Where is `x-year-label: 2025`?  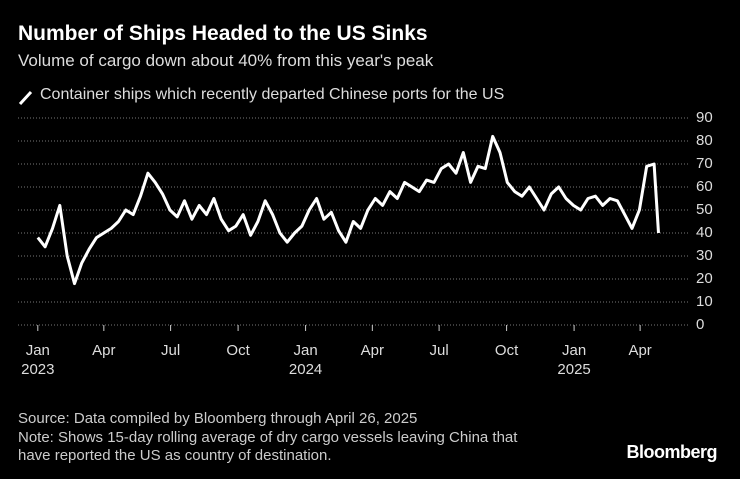 x-year-label: 2025 is located at coordinates (573, 369).